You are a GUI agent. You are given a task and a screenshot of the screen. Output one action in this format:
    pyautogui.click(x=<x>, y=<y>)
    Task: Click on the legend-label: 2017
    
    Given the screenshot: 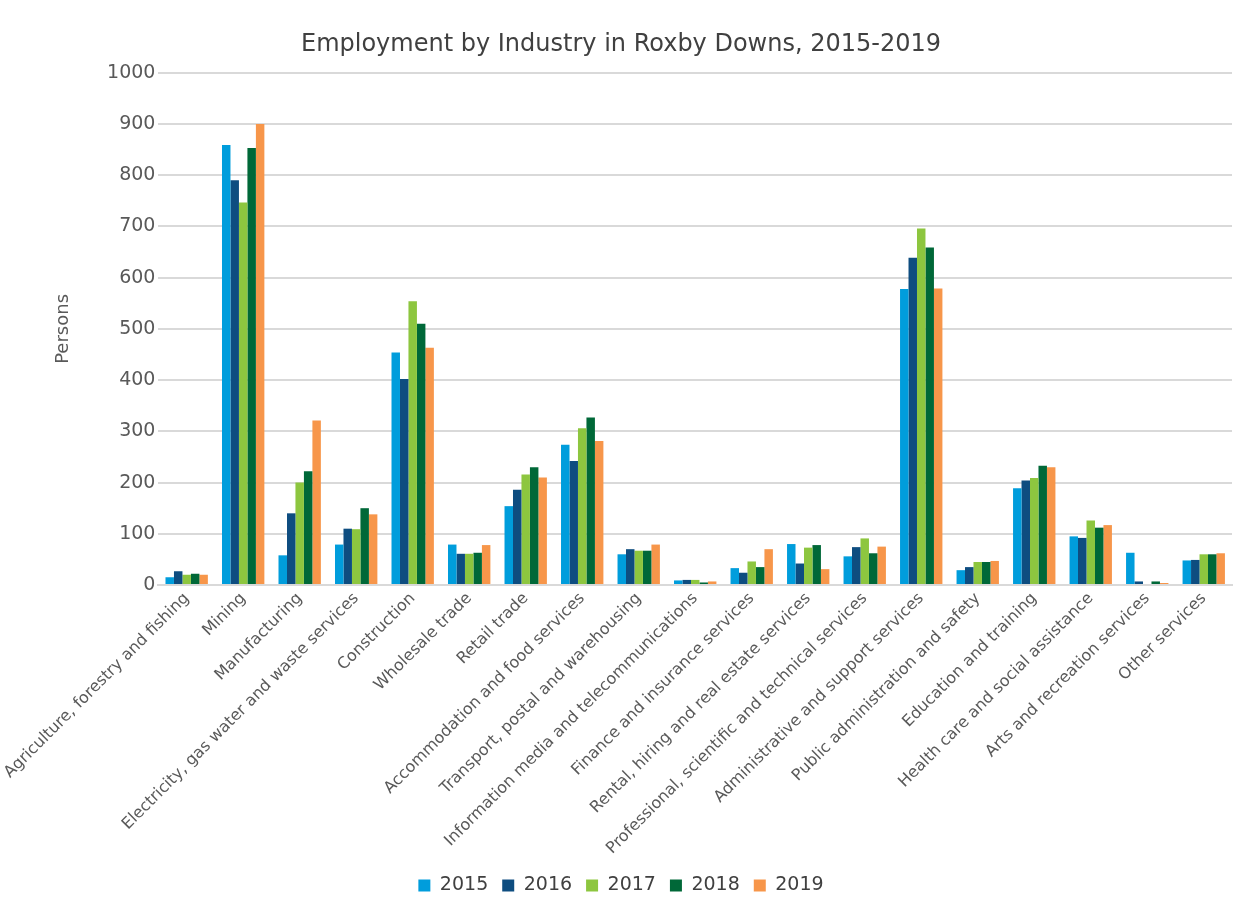 What is the action you would take?
    pyautogui.click(x=631, y=883)
    